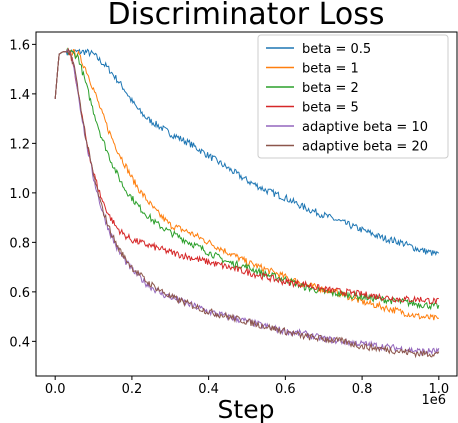 The image size is (458, 423). I want to click on y-tick-label: 1.6, so click(19, 45).